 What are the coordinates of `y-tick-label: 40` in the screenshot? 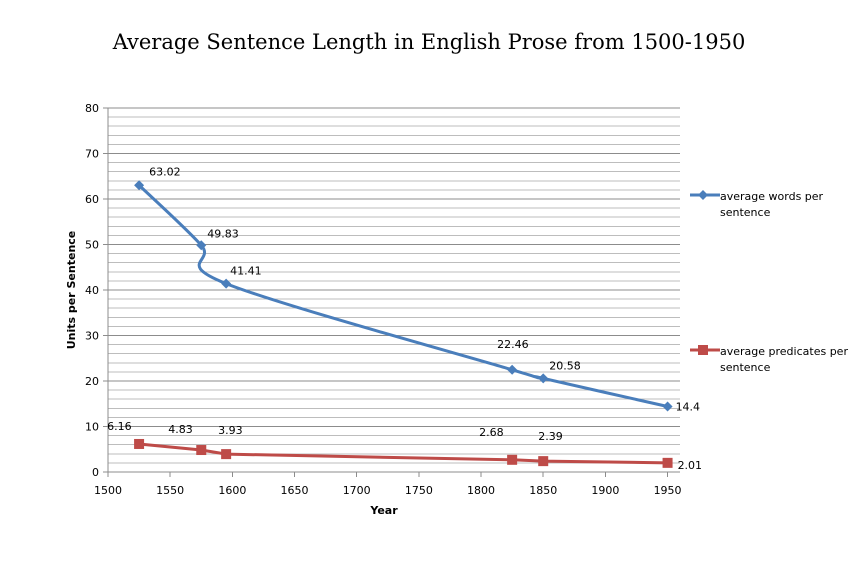 It's located at (92, 290).